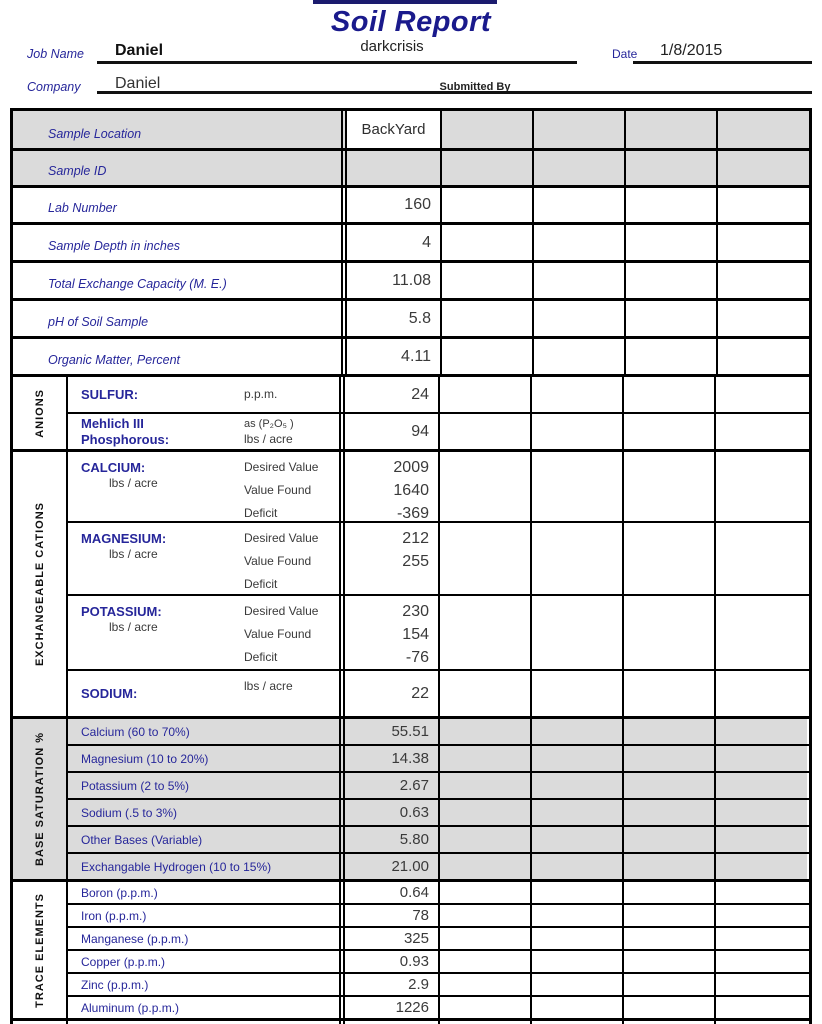 The width and height of the screenshot is (822, 1024). Describe the element at coordinates (392, 46) in the screenshot. I see `submitted-by-value: darkcrisis` at that location.